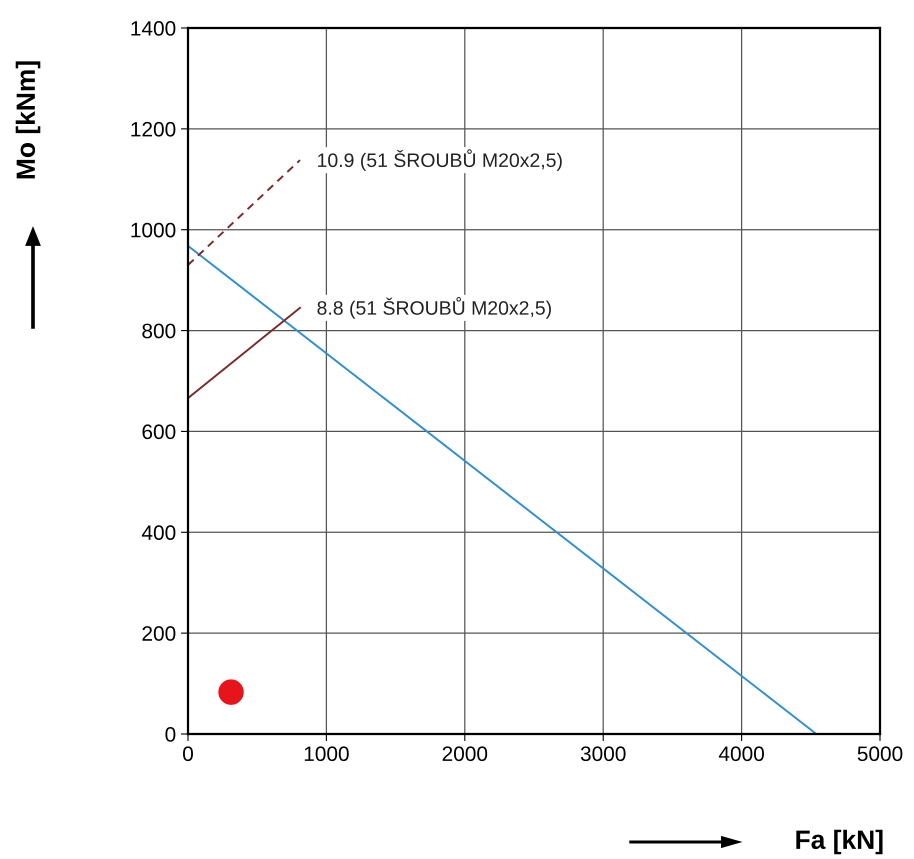  I want to click on x-tick-label: 1000, so click(326, 754).